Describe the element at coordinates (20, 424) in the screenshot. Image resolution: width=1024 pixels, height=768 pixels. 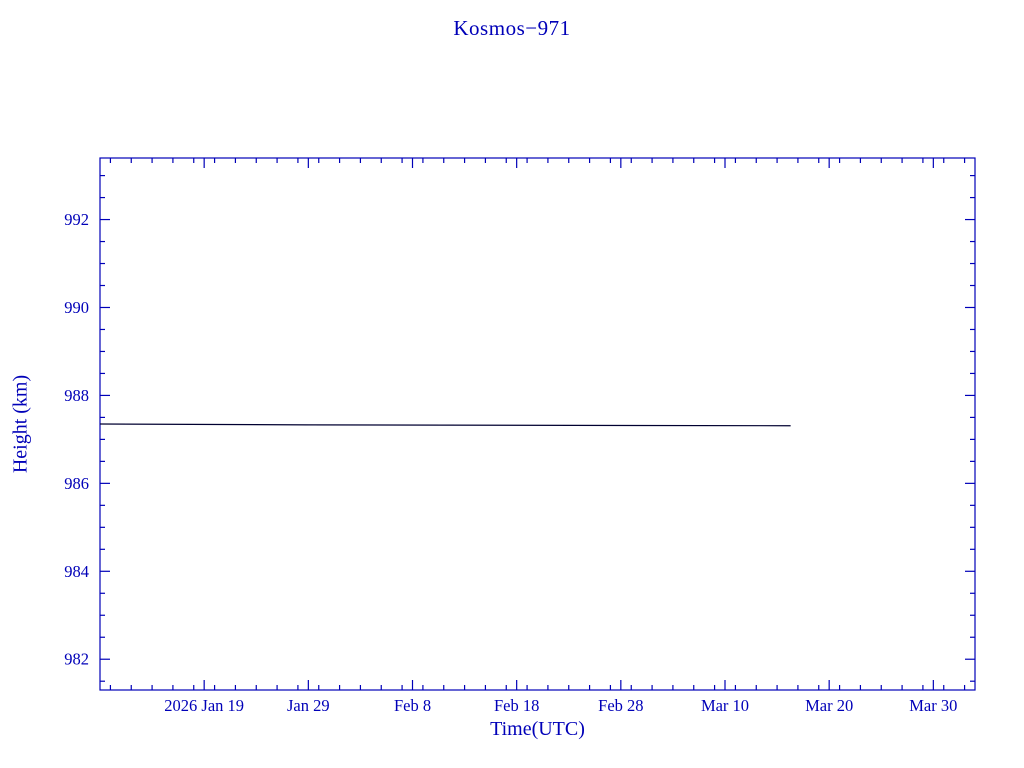
I see `y-axis-label: Height (km)` at that location.